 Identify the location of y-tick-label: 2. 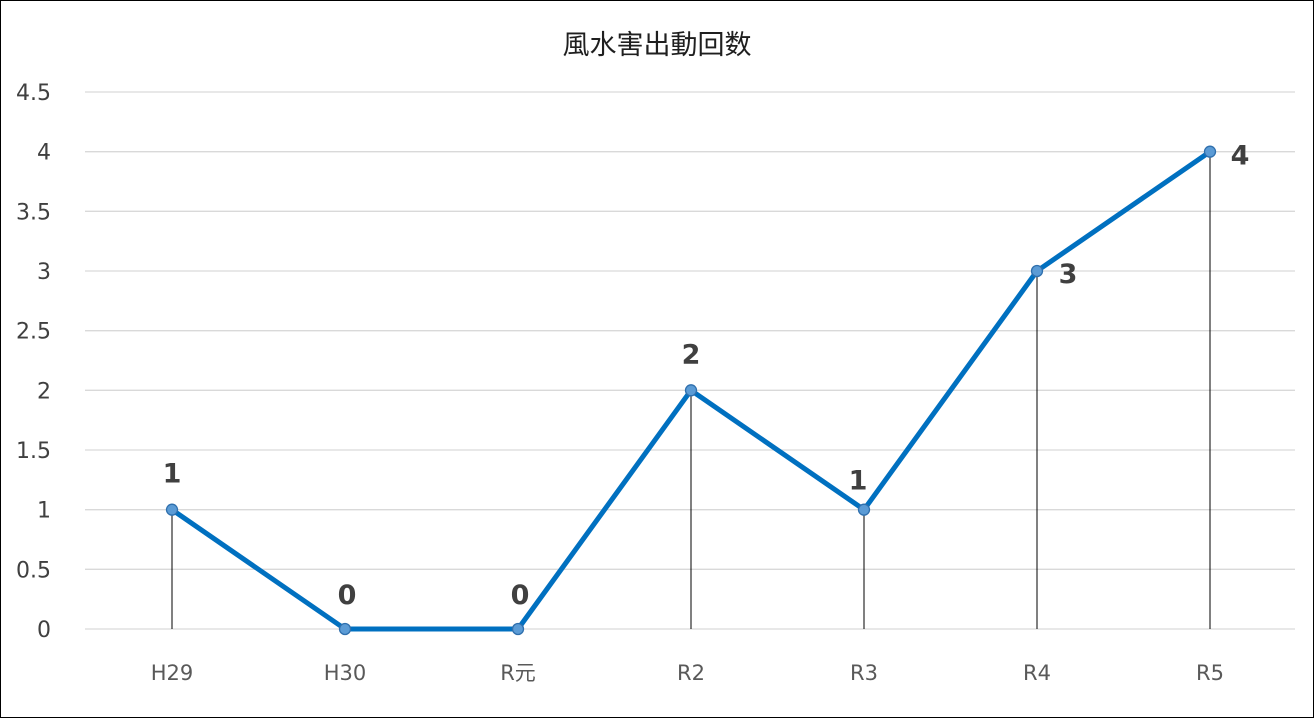
(44, 391).